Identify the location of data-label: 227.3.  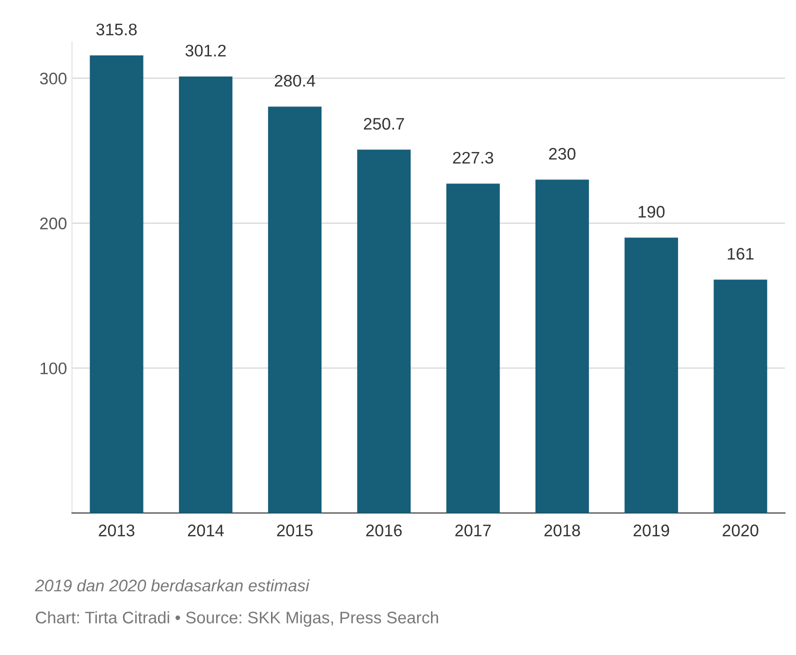
(473, 158).